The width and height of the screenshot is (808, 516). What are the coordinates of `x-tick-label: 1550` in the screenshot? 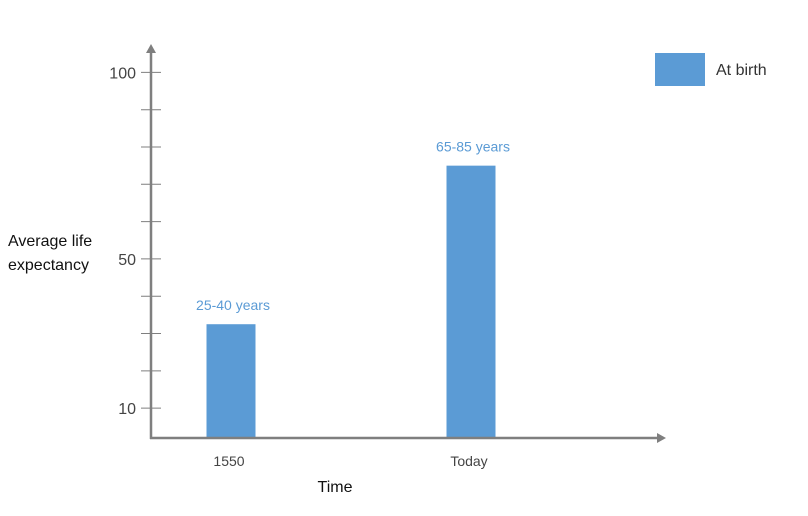 It's located at (228, 461).